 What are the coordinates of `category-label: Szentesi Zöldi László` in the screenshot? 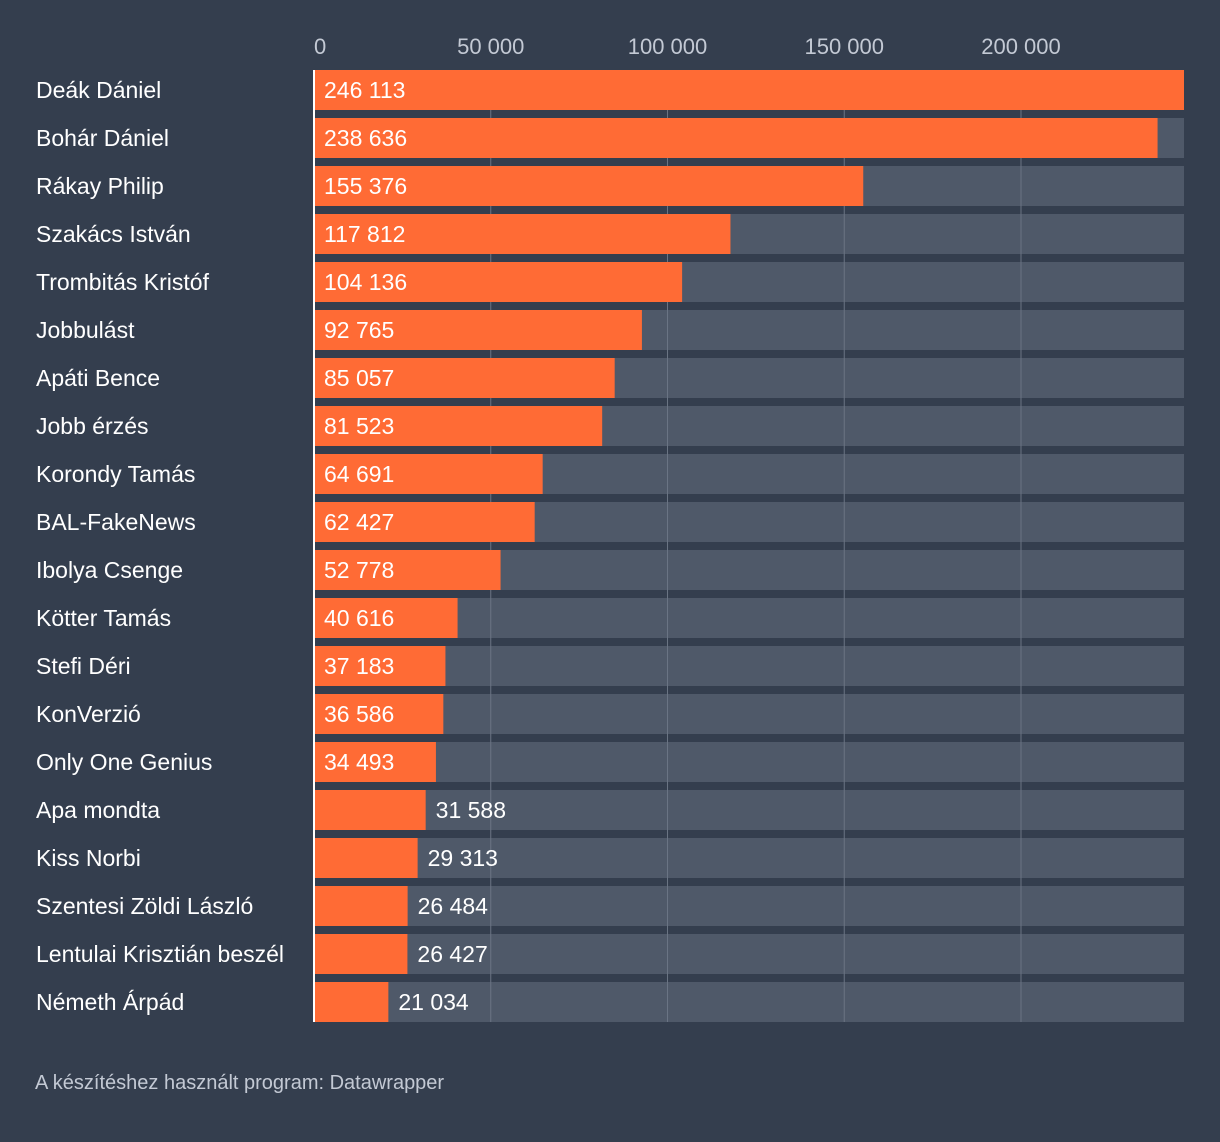 It's located at (144, 906).